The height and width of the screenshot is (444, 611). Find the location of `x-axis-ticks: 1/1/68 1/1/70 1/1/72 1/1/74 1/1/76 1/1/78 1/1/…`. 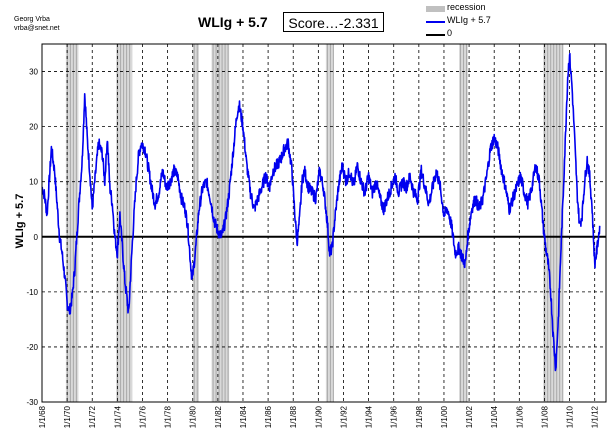

x-axis-ticks: 1/1/68 1/1/70 1/1/72 1/1/74 1/1/76 1/1/78 1/1/… is located at coordinates (319, 416).